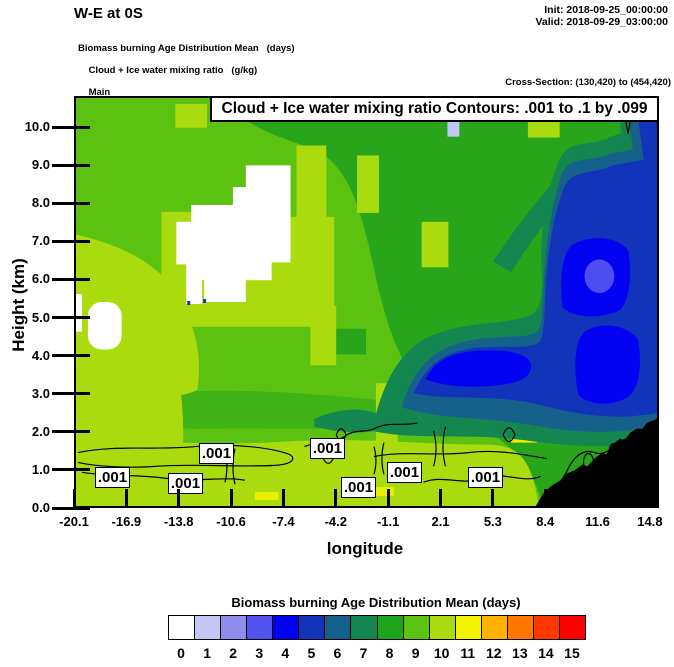 This screenshot has width=674, height=667. Describe the element at coordinates (40, 241) in the screenshot. I see `y-axis-tick-label: 7.0` at that location.